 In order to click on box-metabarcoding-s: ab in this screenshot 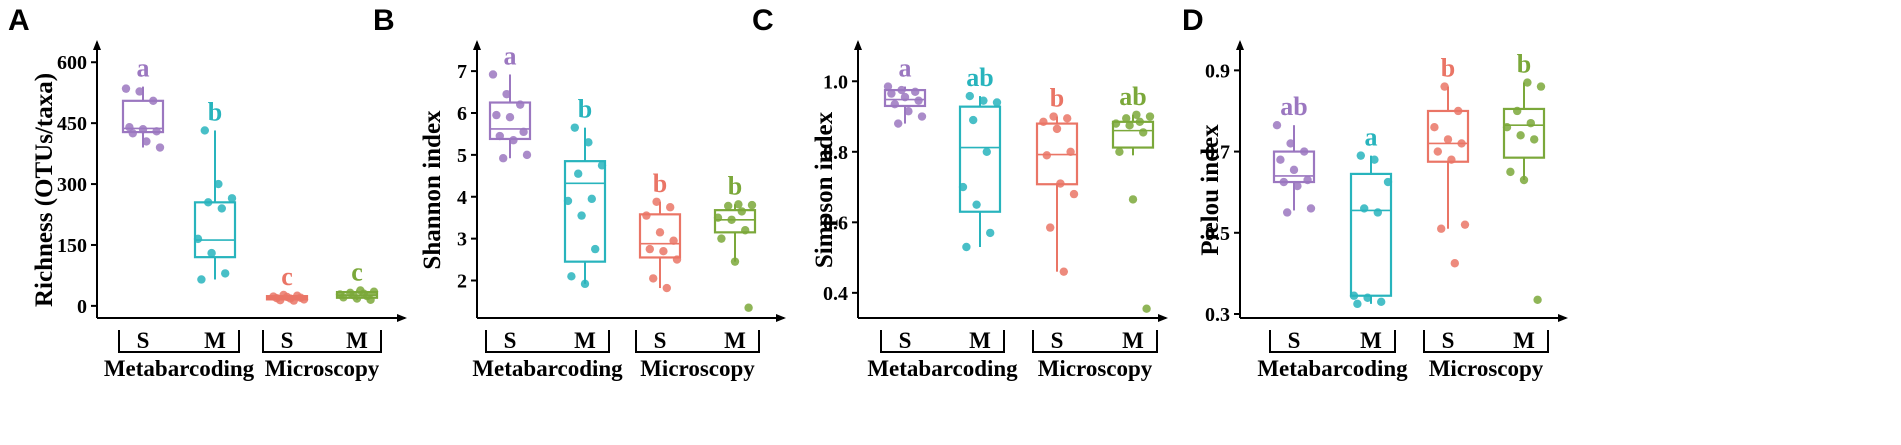, I will do `click(1294, 154)`.